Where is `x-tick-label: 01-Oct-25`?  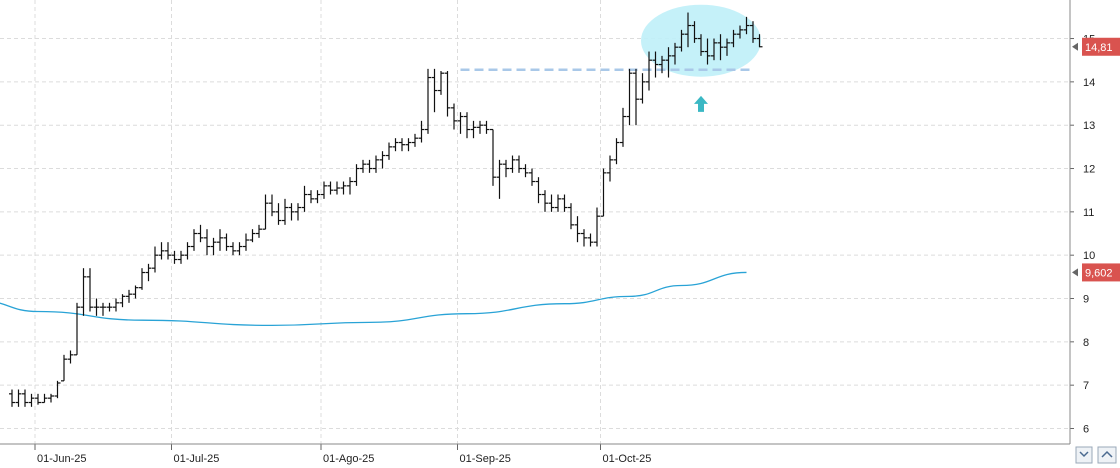
x-tick-label: 01-Oct-25 is located at coordinates (627, 459).